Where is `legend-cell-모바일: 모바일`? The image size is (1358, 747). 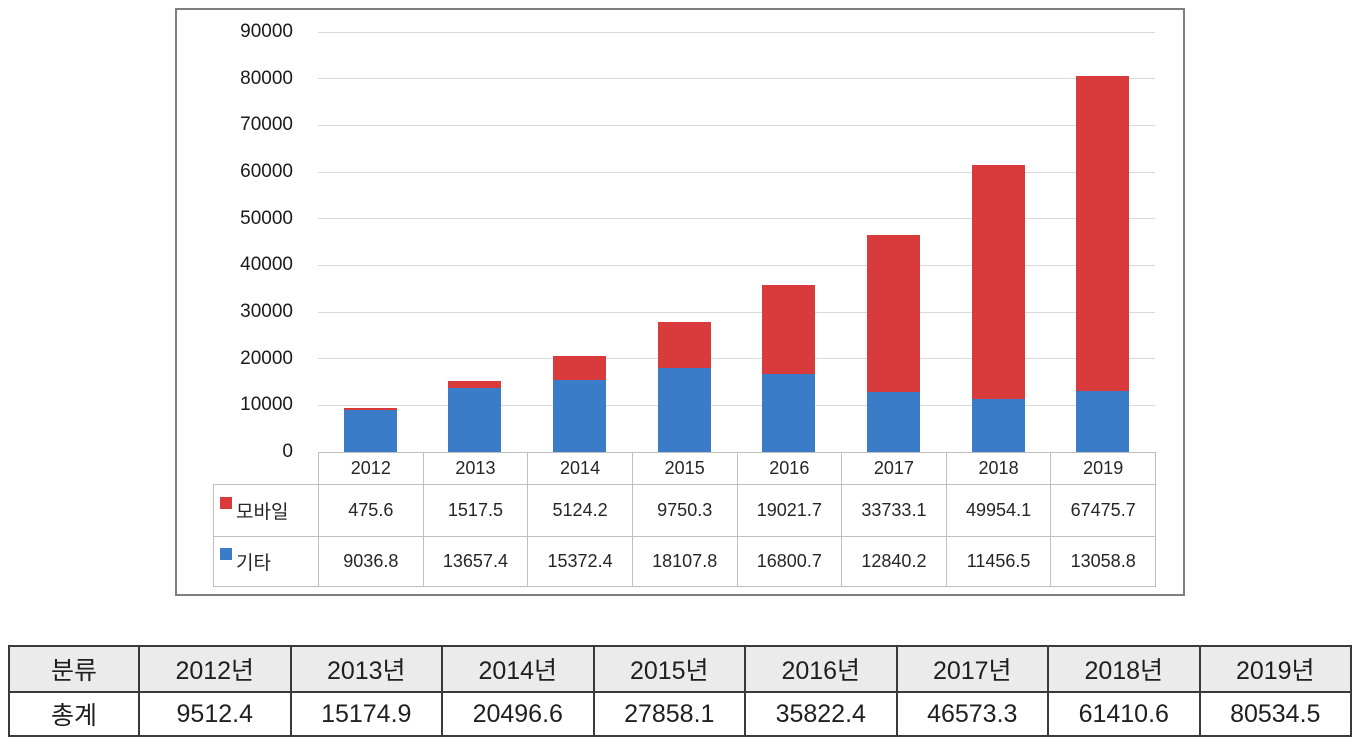 legend-cell-모바일: 모바일 is located at coordinates (266, 510).